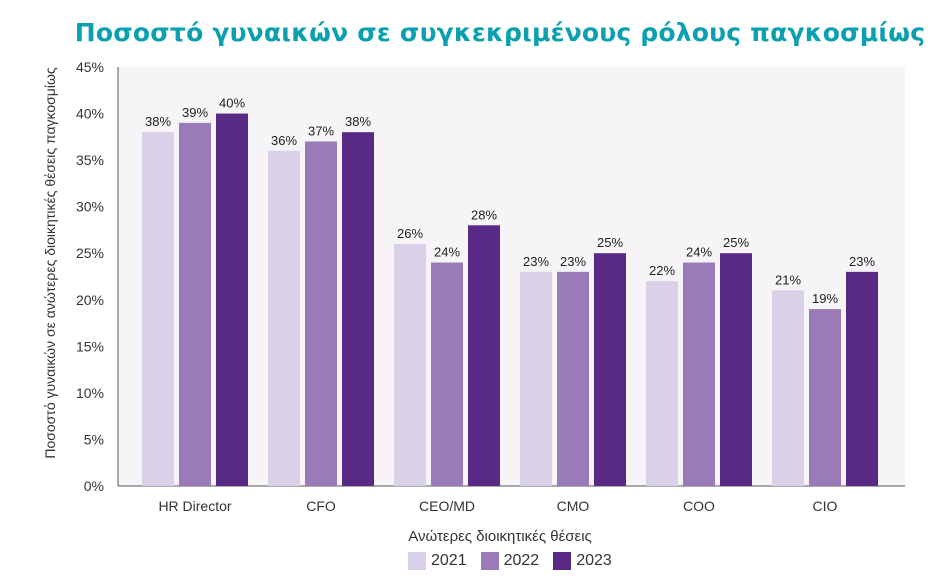 Image resolution: width=945 pixels, height=583 pixels. Describe the element at coordinates (321, 130) in the screenshot. I see `data-label: 37%` at that location.